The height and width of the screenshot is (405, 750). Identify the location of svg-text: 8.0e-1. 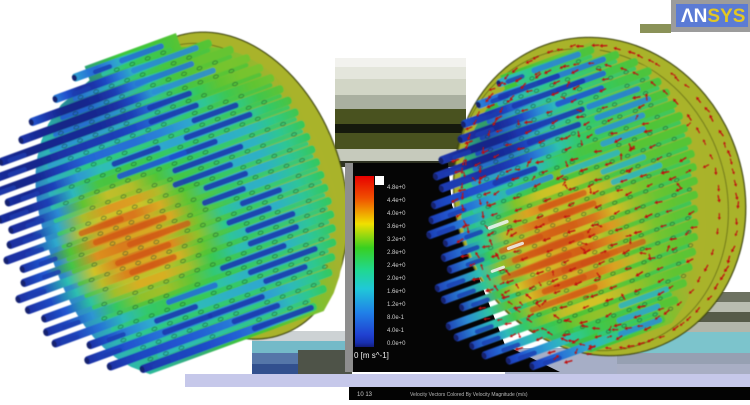
(396, 318).